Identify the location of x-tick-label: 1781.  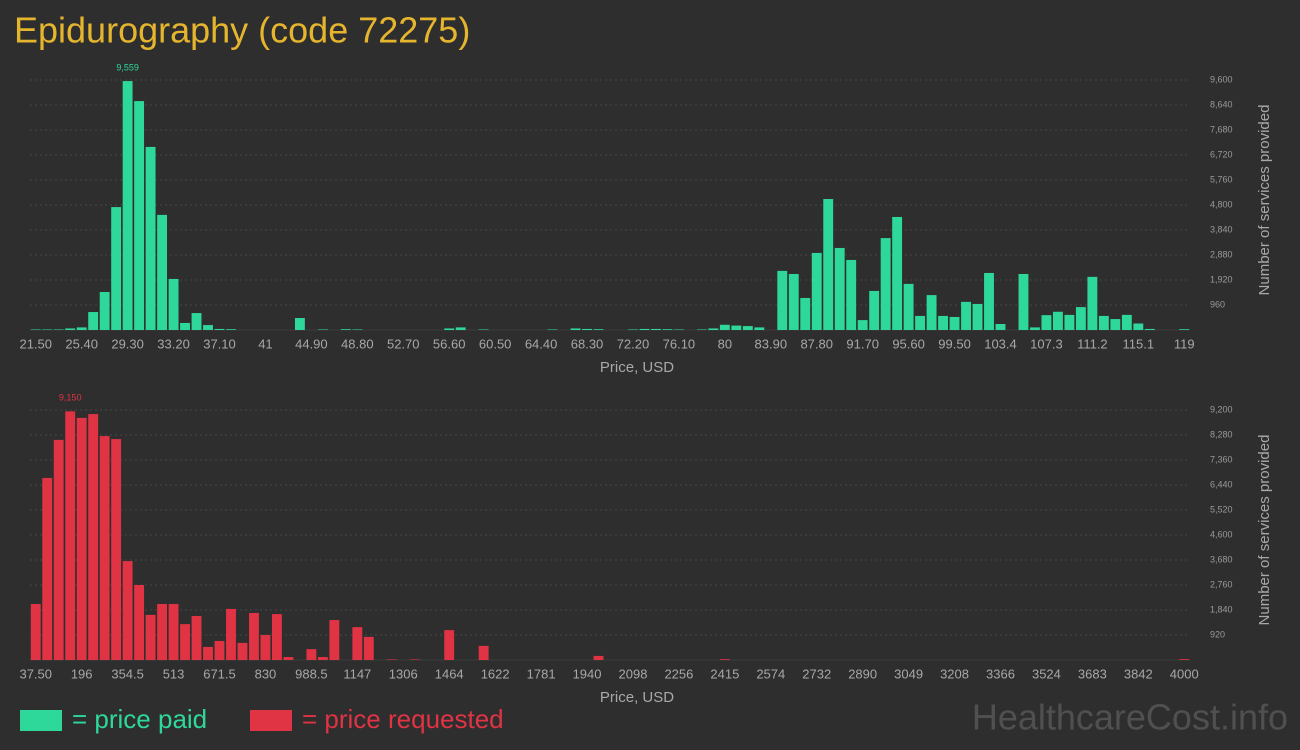
(541, 673).